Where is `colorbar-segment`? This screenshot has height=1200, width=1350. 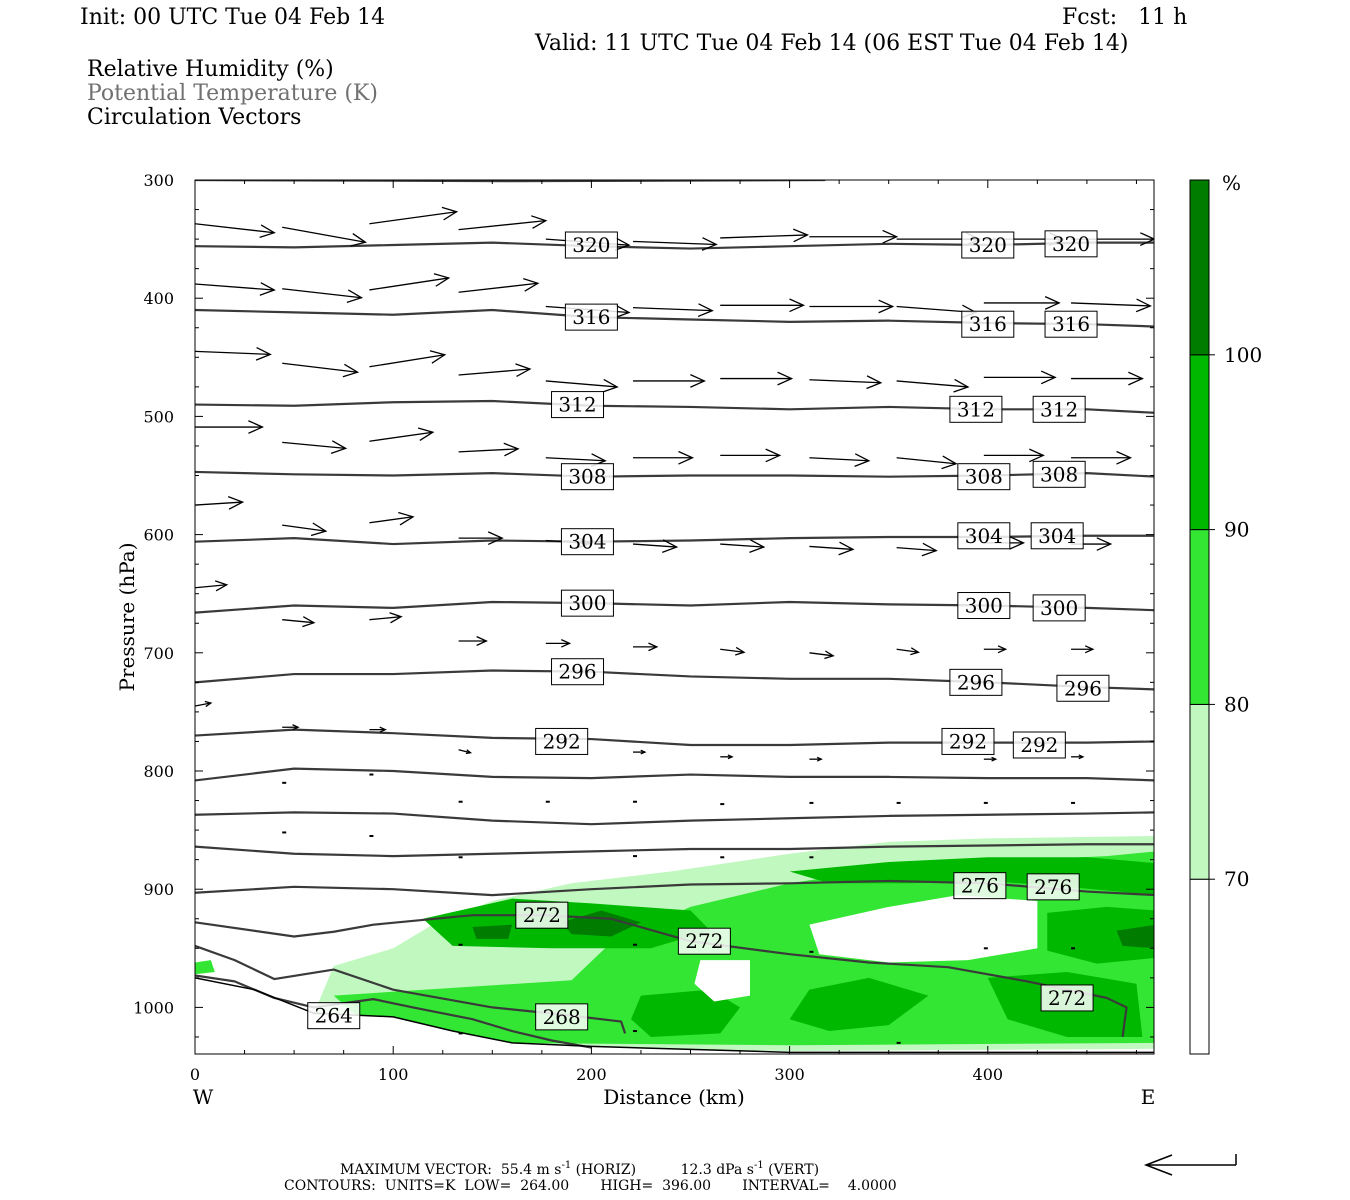
colorbar-segment is located at coordinates (1199, 966).